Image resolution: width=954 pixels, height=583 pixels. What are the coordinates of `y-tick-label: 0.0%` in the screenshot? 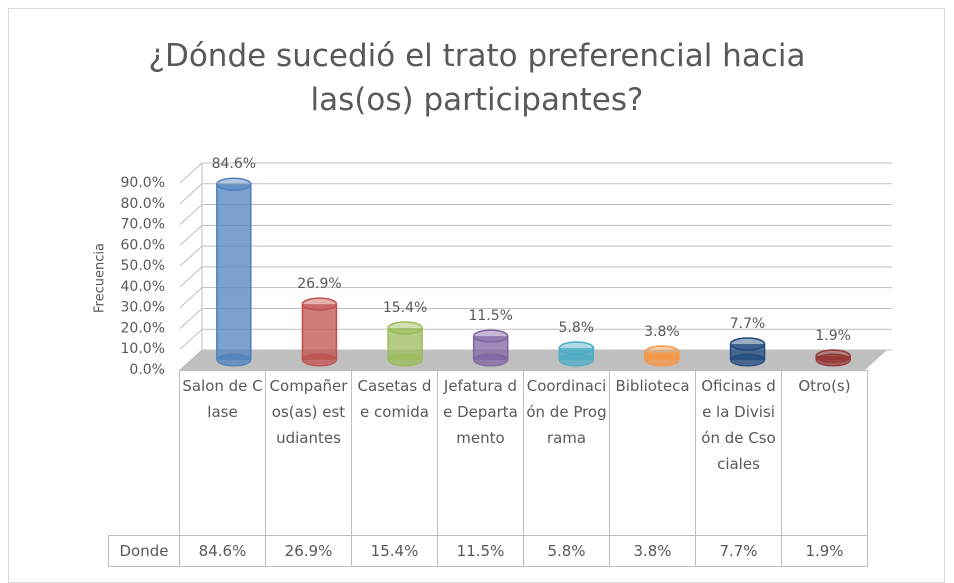 It's located at (147, 370).